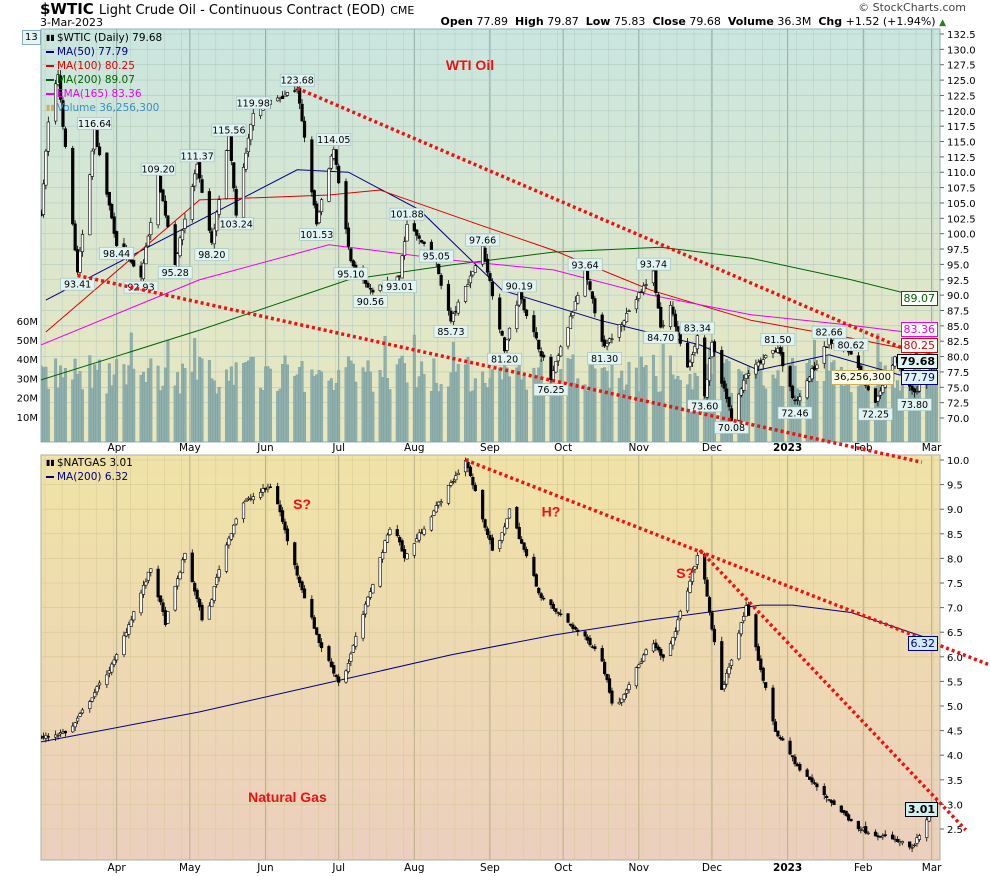 The height and width of the screenshot is (876, 990). Describe the element at coordinates (639, 448) in the screenshot. I see `x-tick-label: Nov` at that location.